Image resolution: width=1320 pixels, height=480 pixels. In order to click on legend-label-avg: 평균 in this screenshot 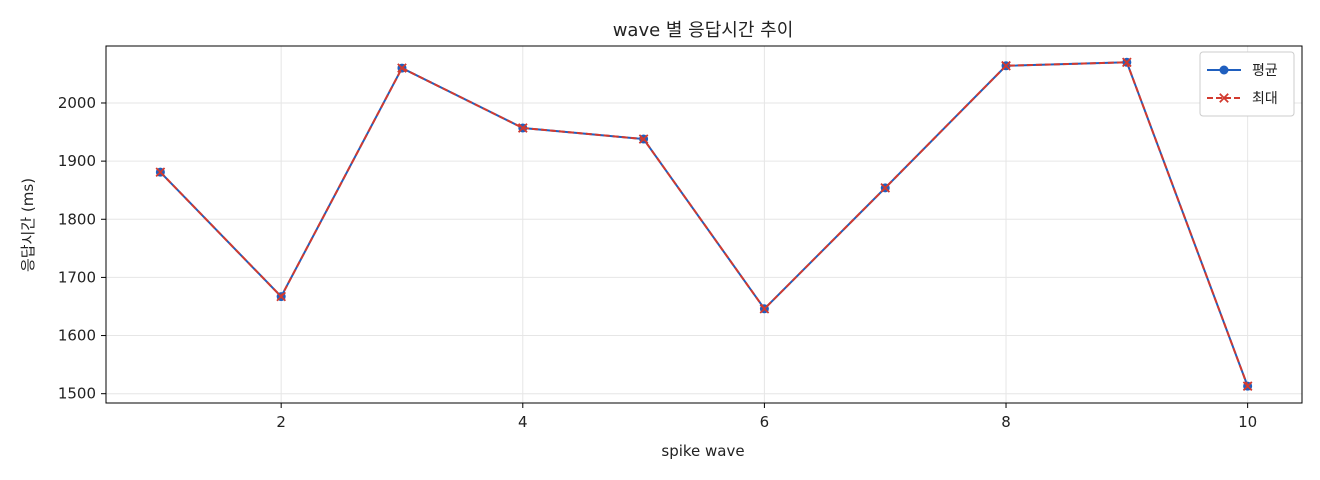, I will do `click(1265, 71)`.